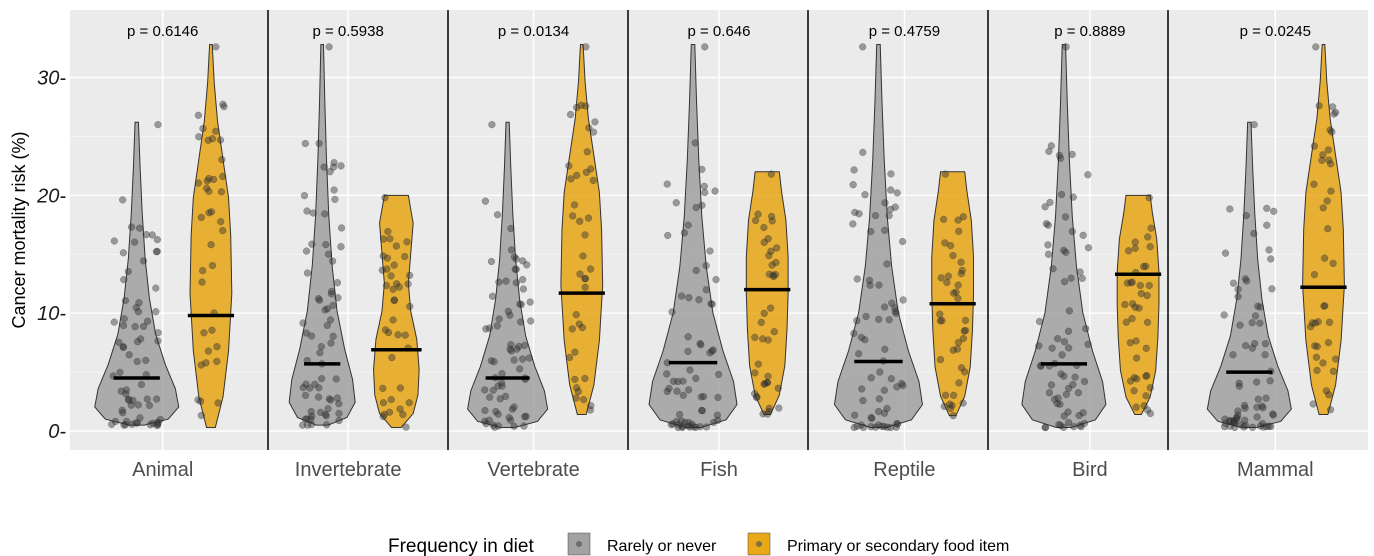  I want to click on x-tick-label: Mammal, so click(1275, 470).